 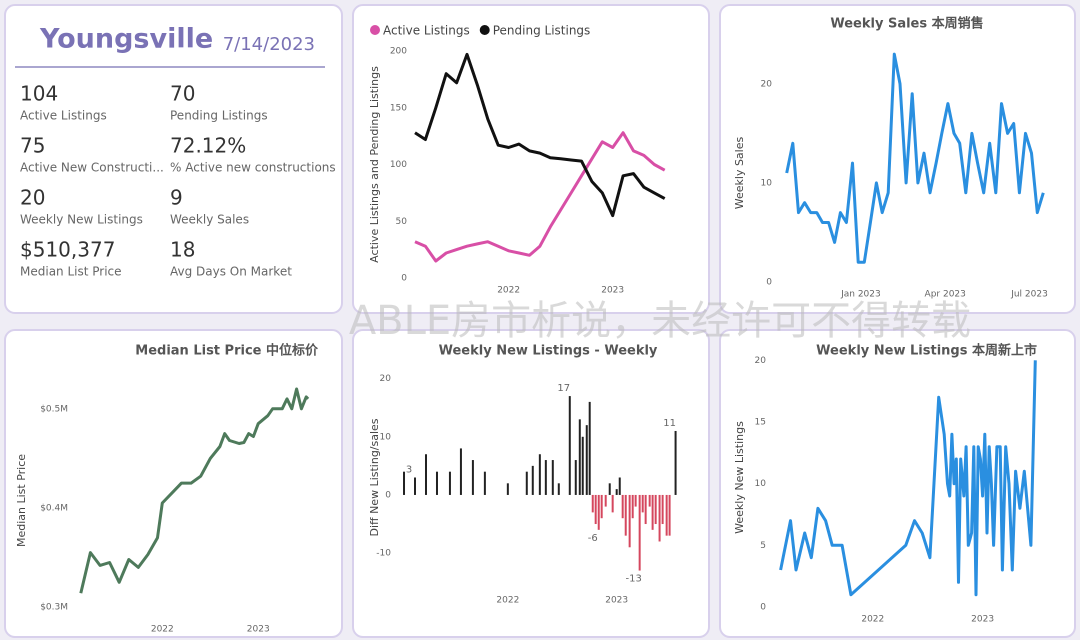 What do you see at coordinates (81, 220) in the screenshot?
I see `kpi-label: Weekly New Listings` at bounding box center [81, 220].